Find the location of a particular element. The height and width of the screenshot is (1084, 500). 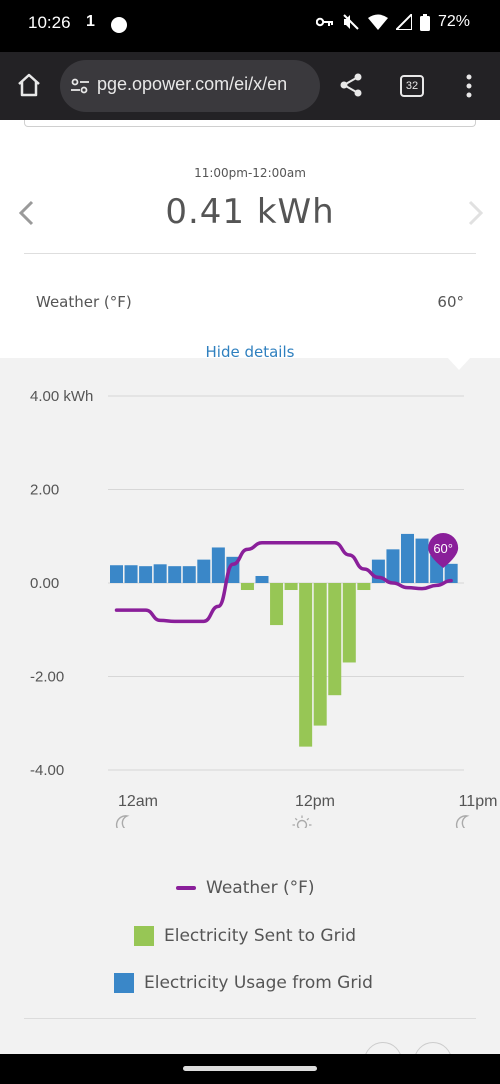

legend-blue-swatch is located at coordinates (124, 983).